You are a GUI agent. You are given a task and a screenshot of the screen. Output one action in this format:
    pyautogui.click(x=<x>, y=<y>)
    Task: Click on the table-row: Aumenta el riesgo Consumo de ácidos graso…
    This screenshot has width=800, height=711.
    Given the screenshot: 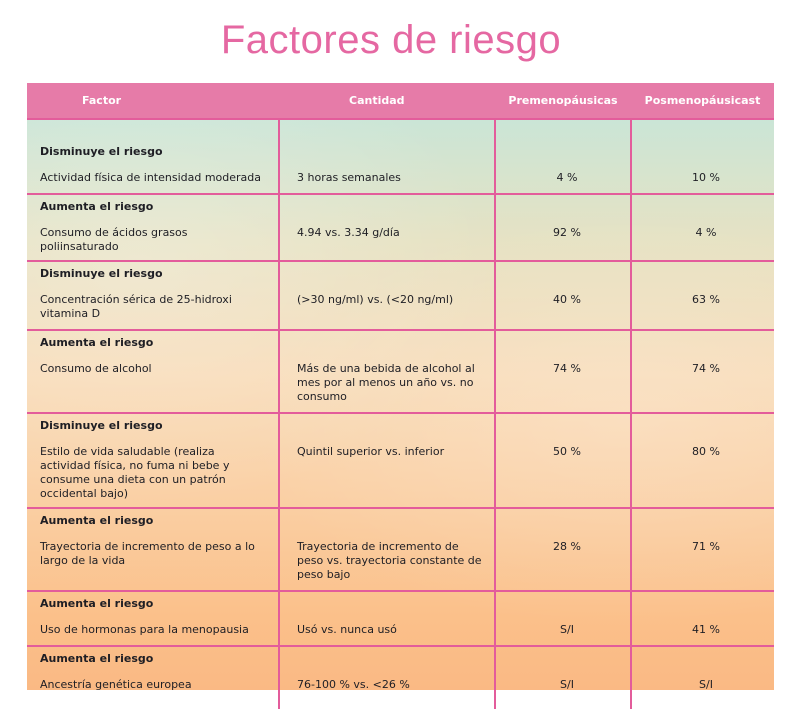 What is the action you would take?
    pyautogui.click(x=400, y=228)
    